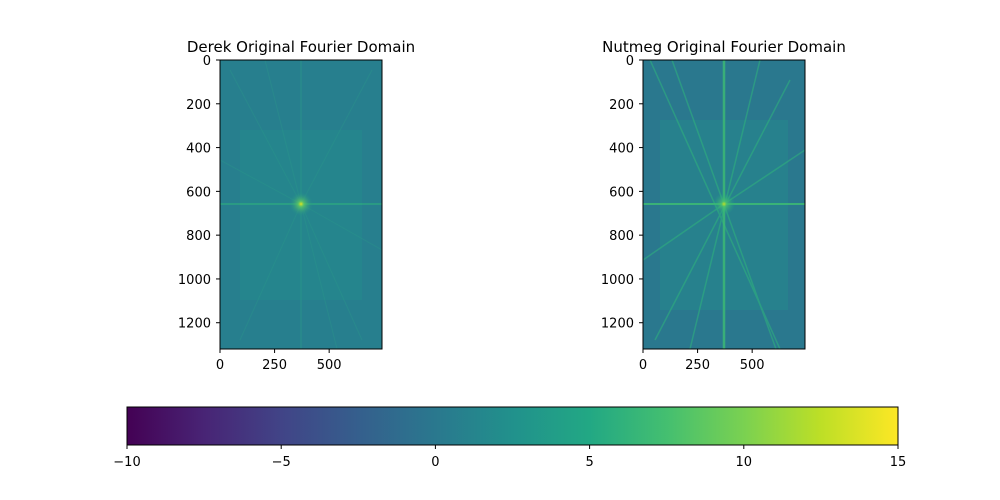 The image size is (1000, 500). I want to click on colorbar-tick-label: 10, so click(744, 462).